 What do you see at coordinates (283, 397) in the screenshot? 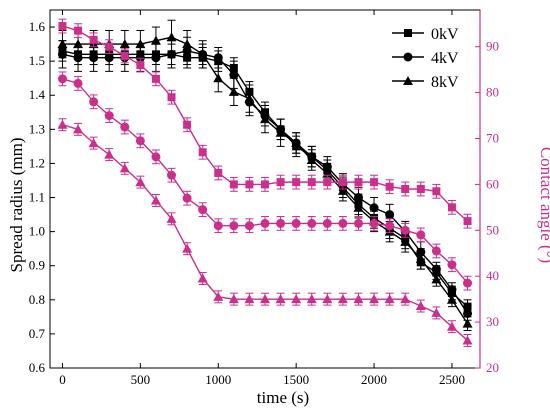
I see `x-axis-title: time (s)` at bounding box center [283, 397].